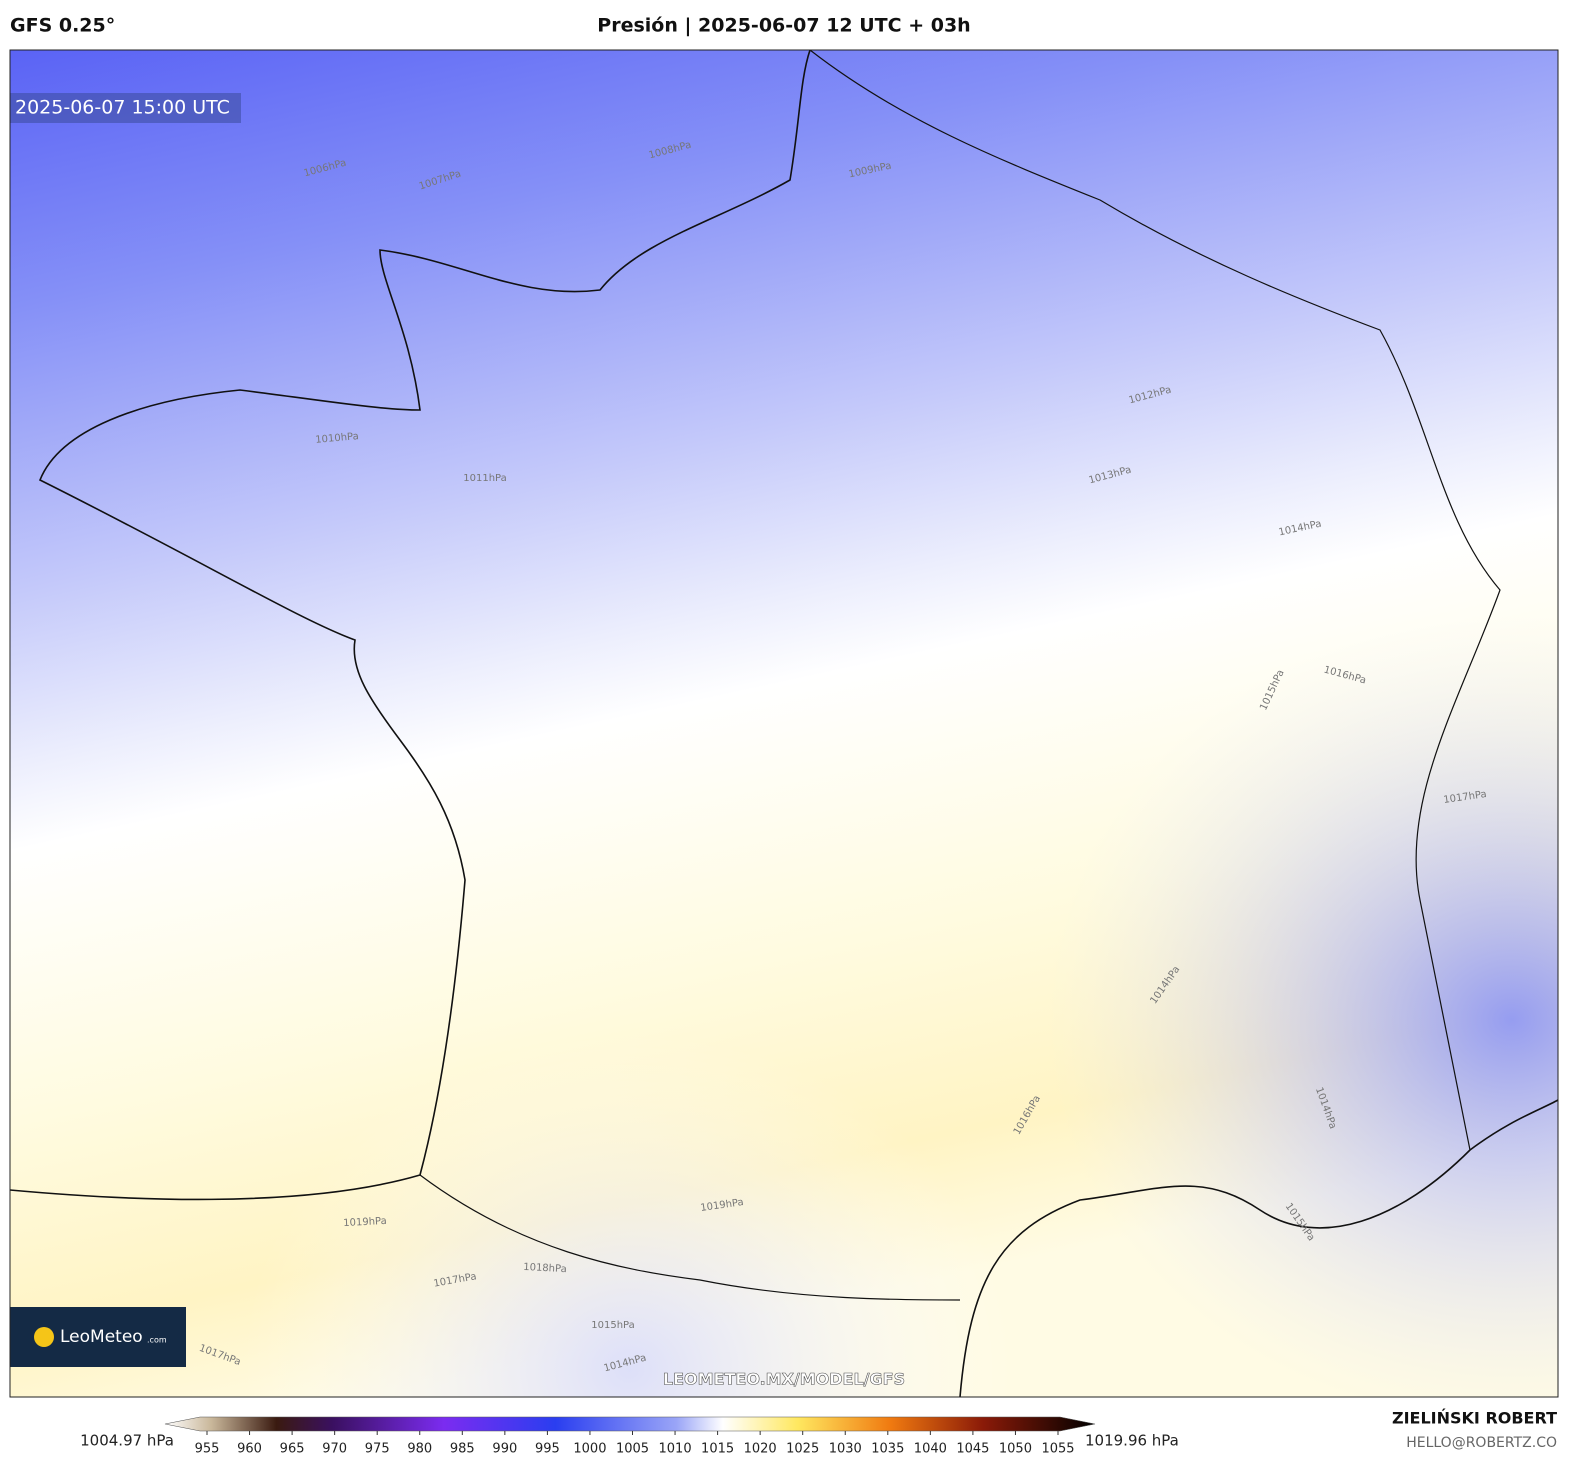 The image size is (1570, 1459). I want to click on colorbar-bar, so click(630, 1424).